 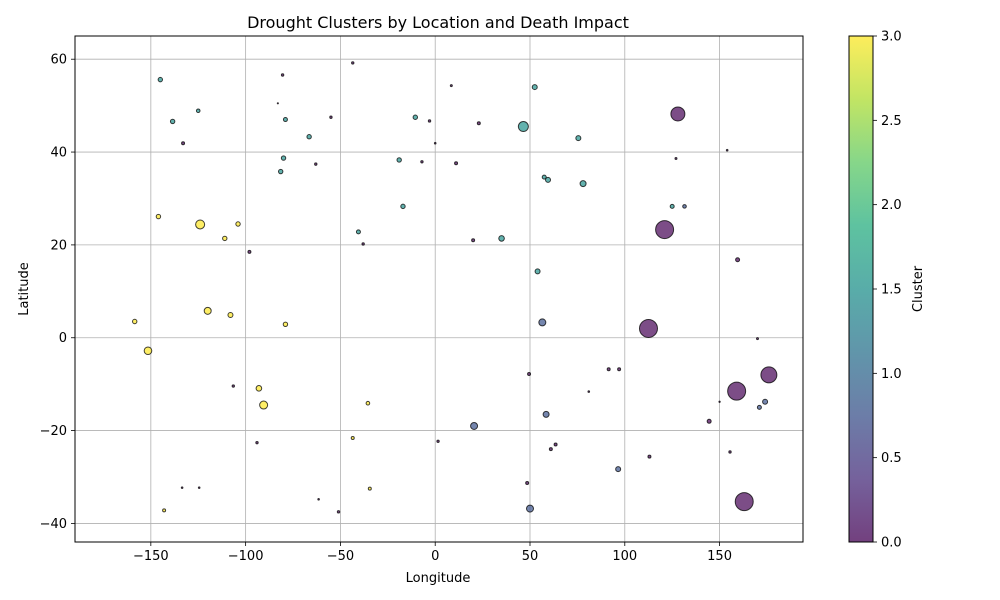 What do you see at coordinates (58, 60) in the screenshot?
I see `y-tick-label: 60` at bounding box center [58, 60].